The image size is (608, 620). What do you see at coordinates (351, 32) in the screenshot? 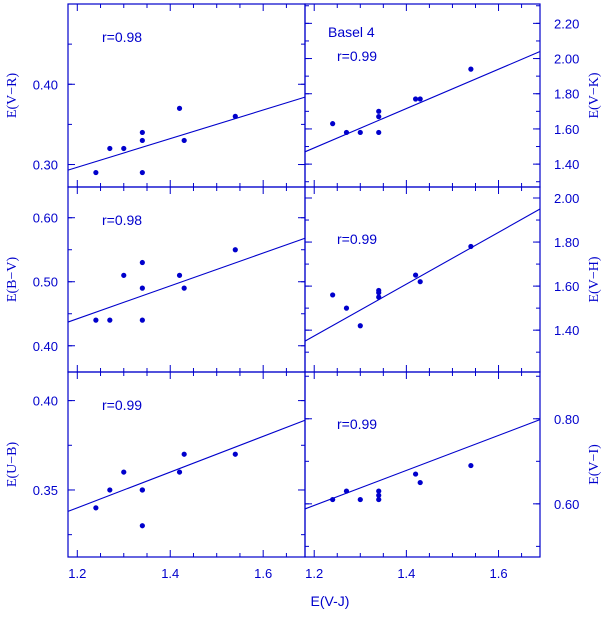
I see `basel-annotation: Basel 4` at bounding box center [351, 32].